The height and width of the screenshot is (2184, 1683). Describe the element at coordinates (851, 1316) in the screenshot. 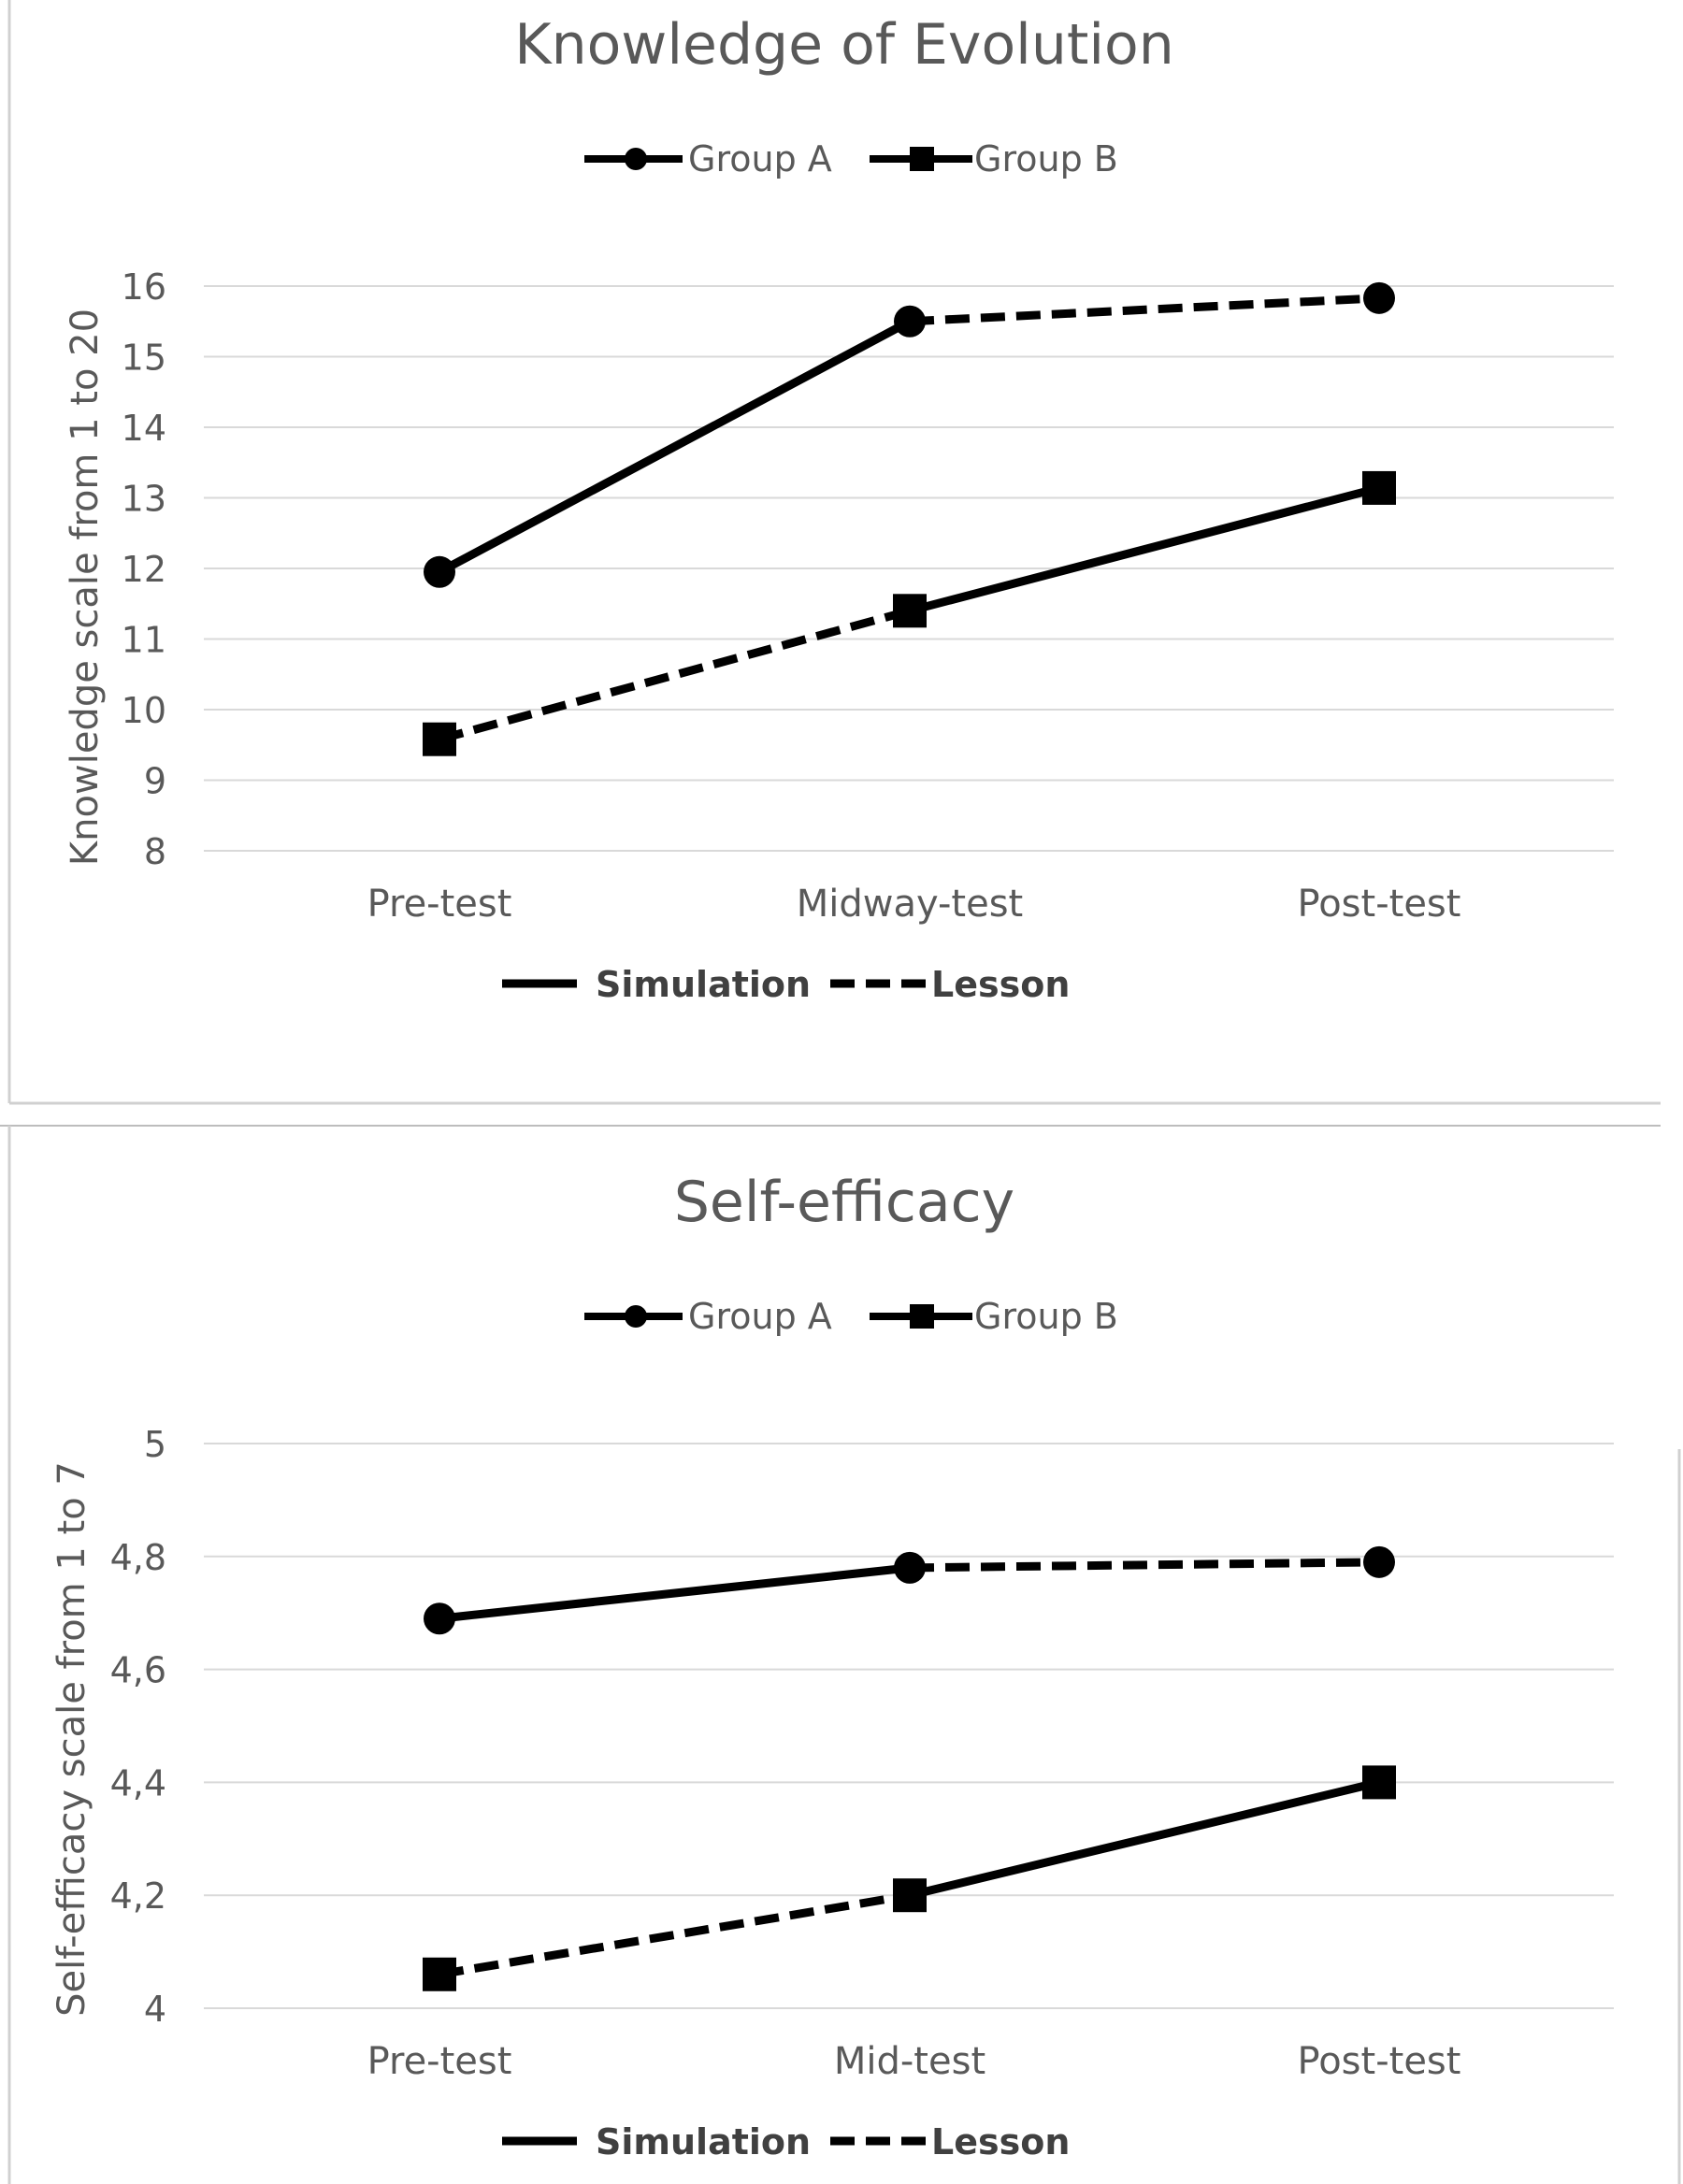

I see `chart2-legend-groups: Group A Group B` at that location.